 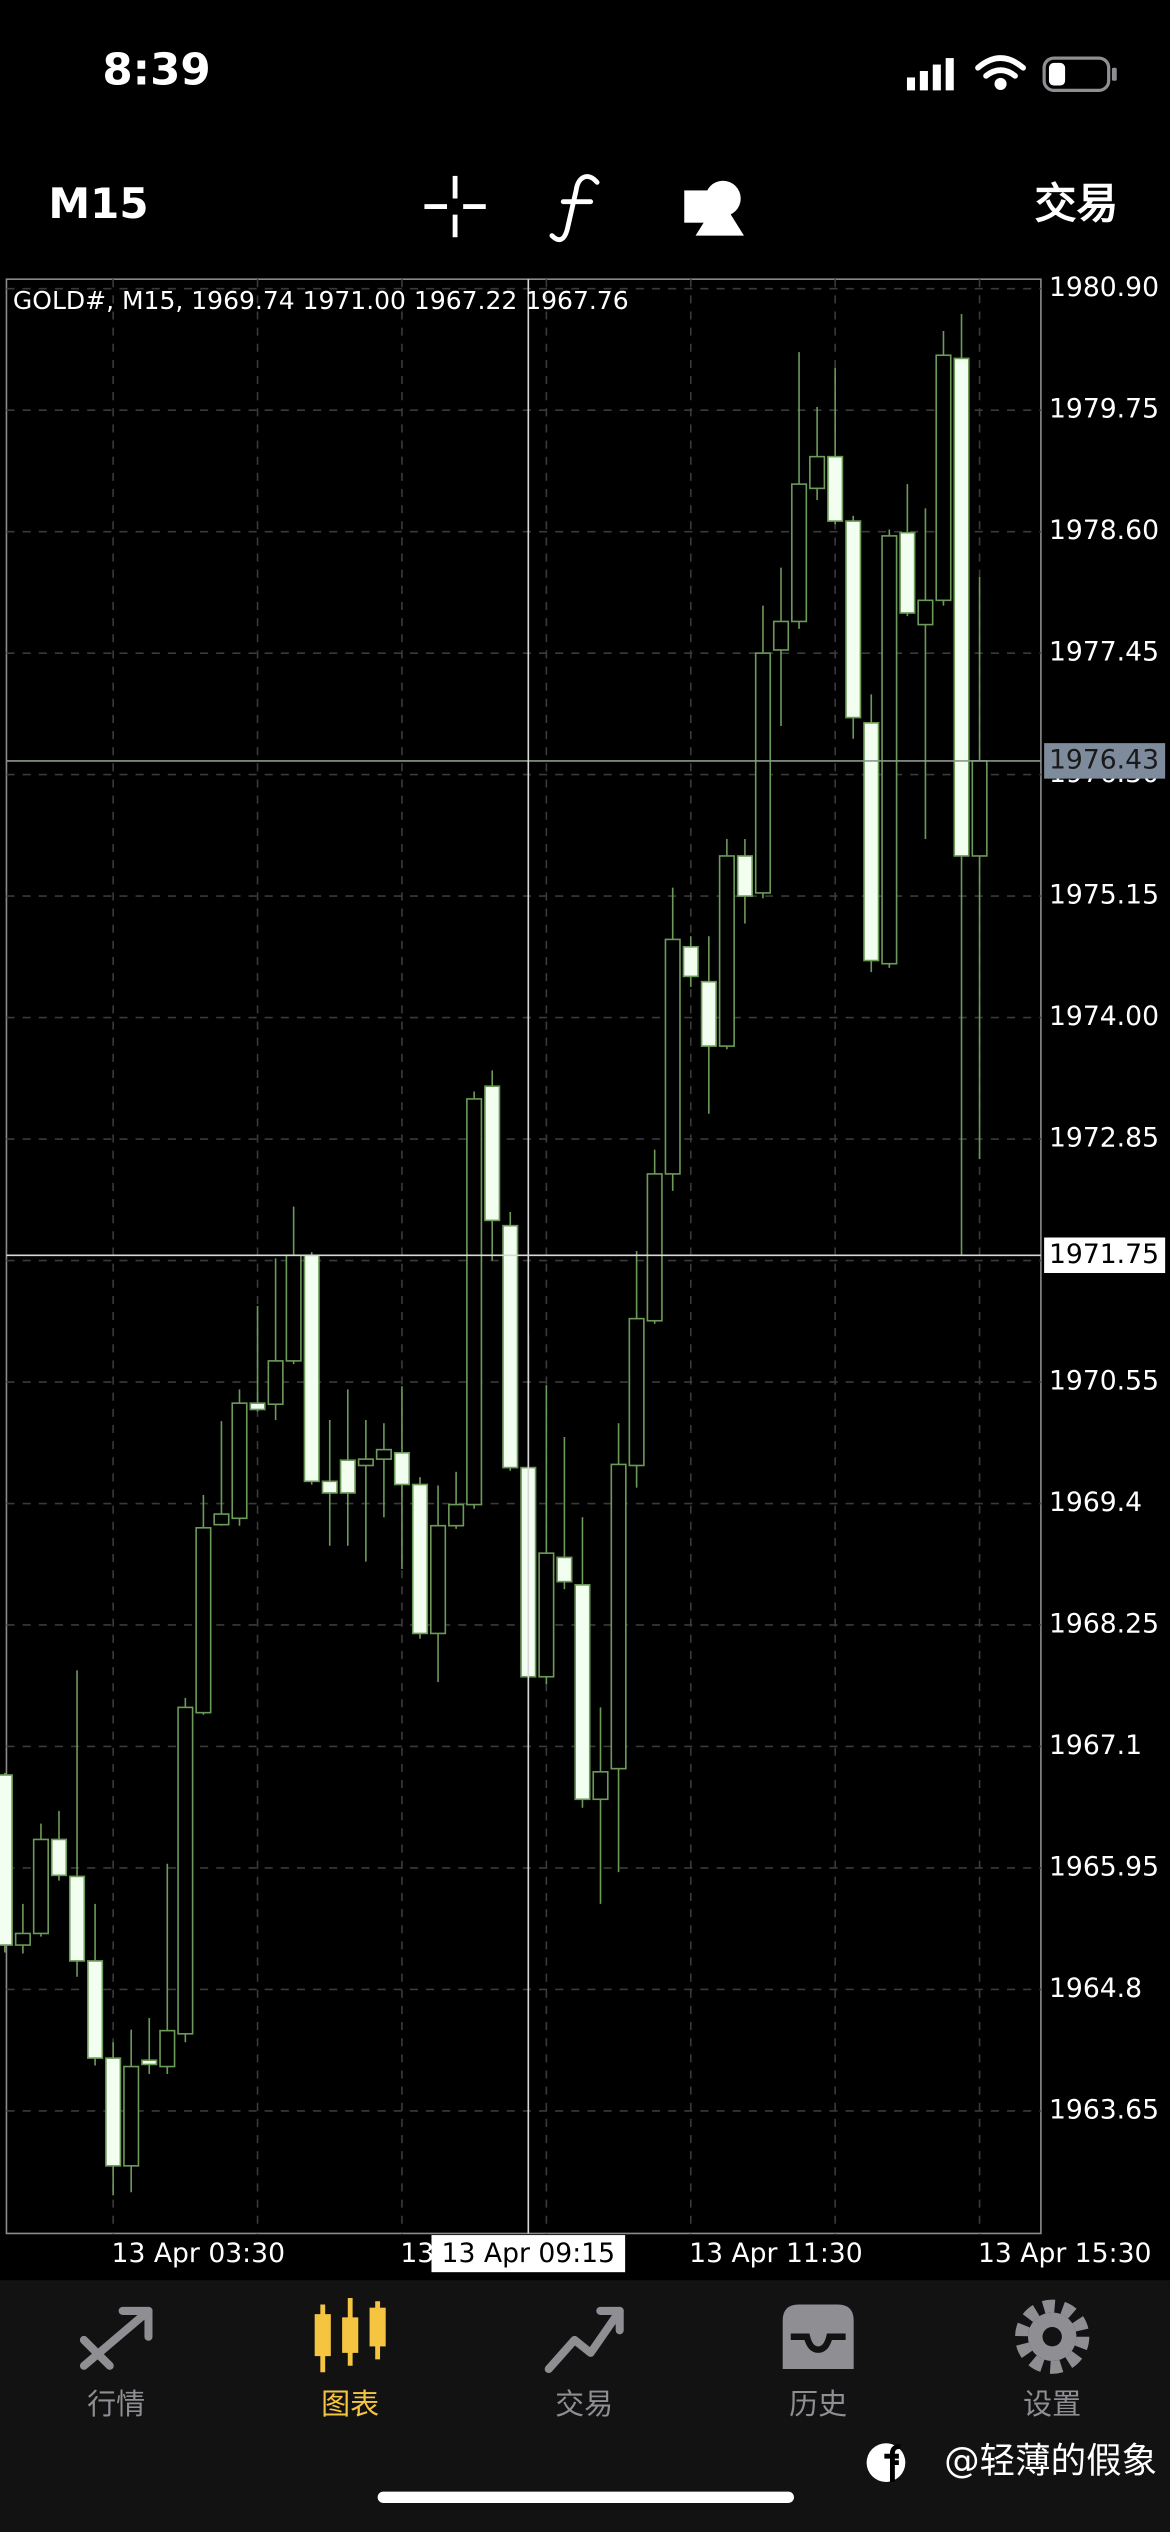 What do you see at coordinates (1104, 287) in the screenshot?
I see `y-tick-label: 1980.90` at bounding box center [1104, 287].